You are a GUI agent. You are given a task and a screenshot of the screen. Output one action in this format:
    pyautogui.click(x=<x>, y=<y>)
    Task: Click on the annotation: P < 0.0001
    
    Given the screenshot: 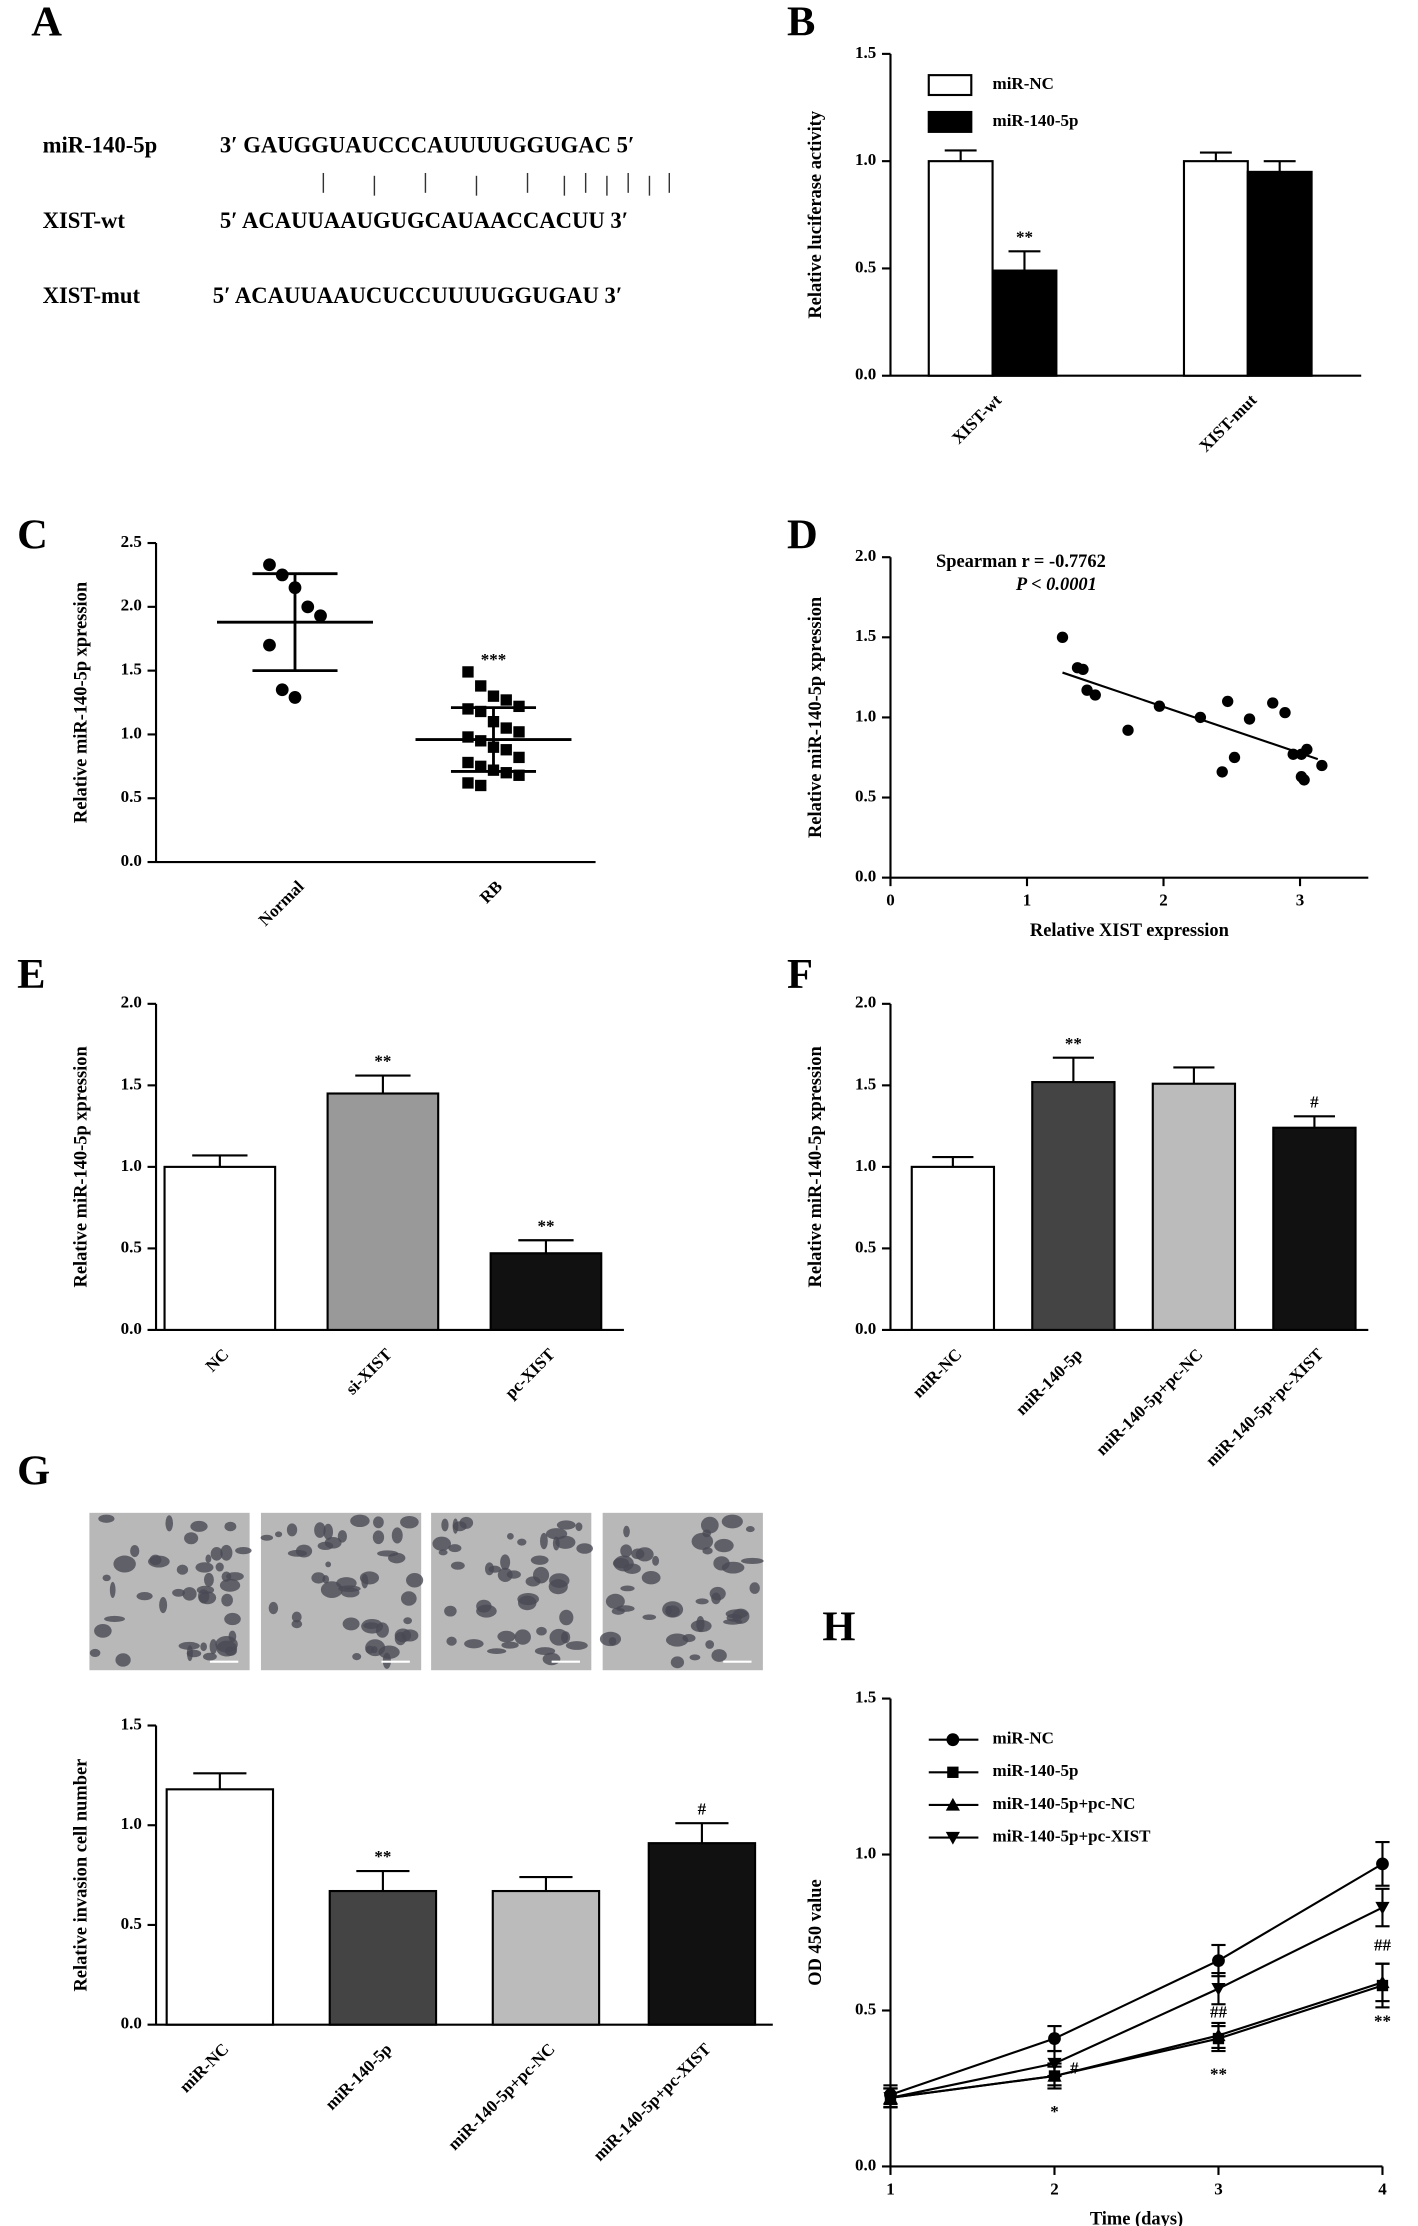 What is the action you would take?
    pyautogui.click(x=1056, y=584)
    